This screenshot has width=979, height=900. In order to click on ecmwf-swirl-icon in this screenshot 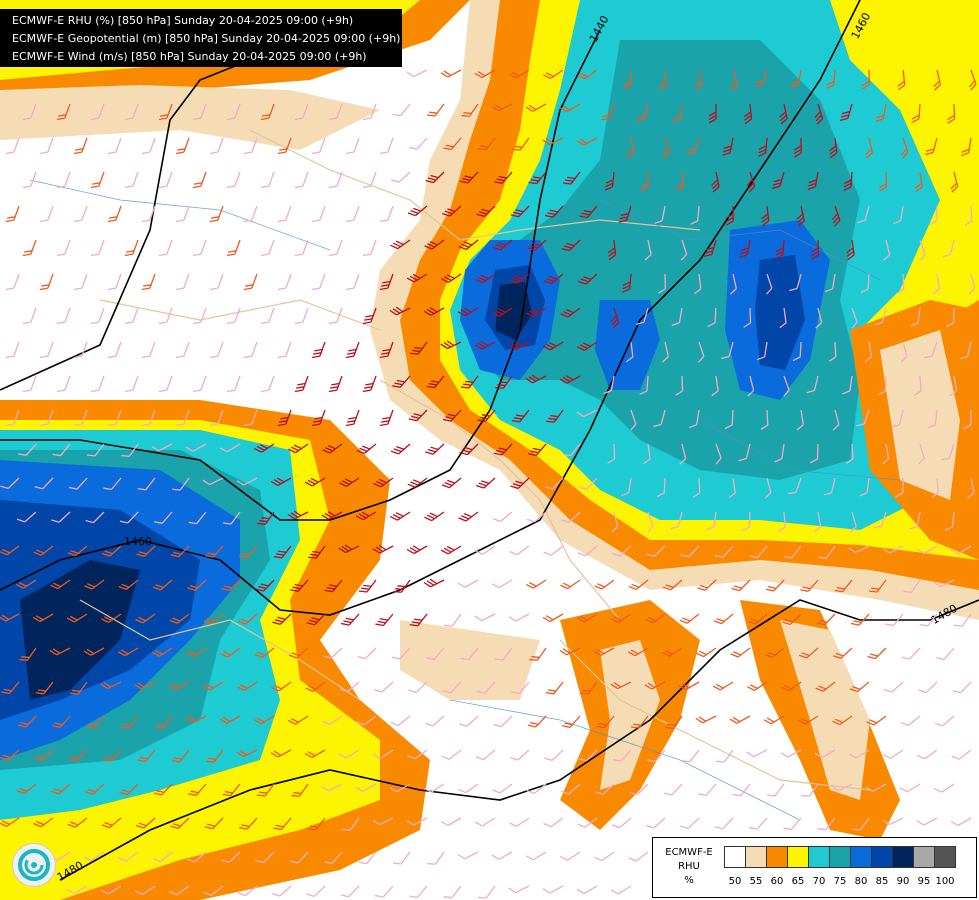, I will do `click(34, 865)`.